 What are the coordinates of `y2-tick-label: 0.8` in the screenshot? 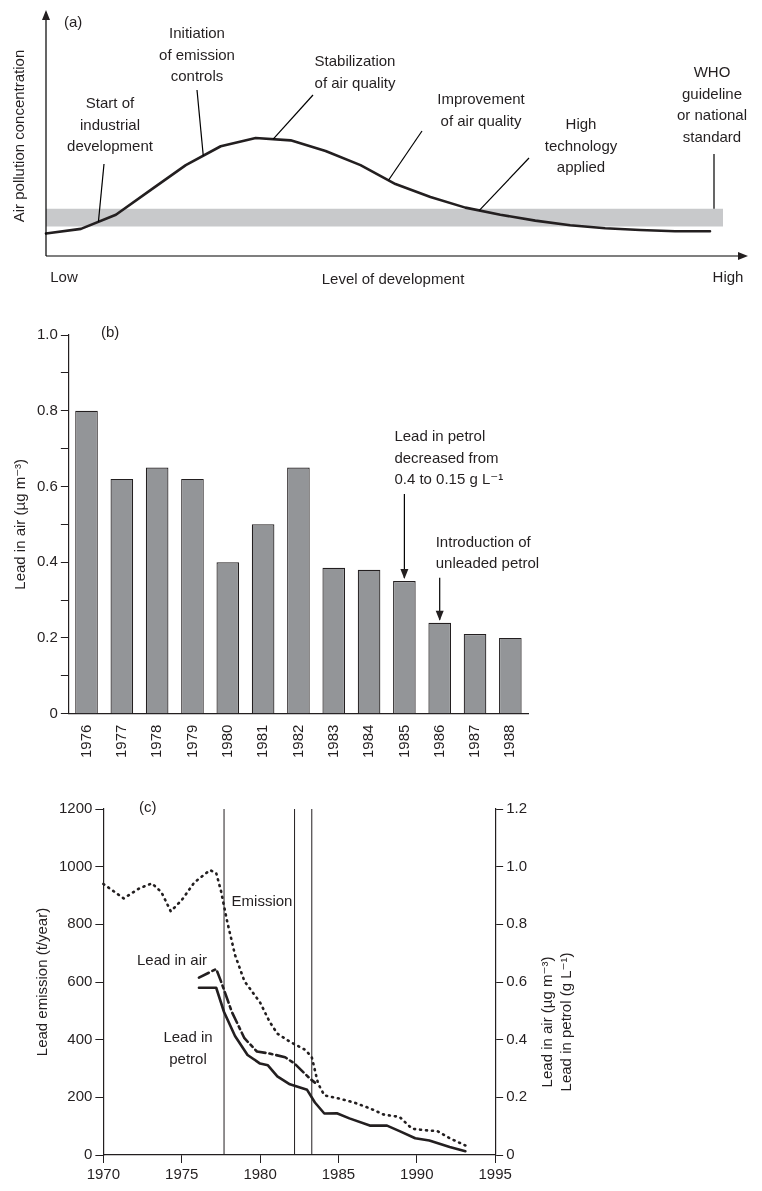 It's located at (517, 923).